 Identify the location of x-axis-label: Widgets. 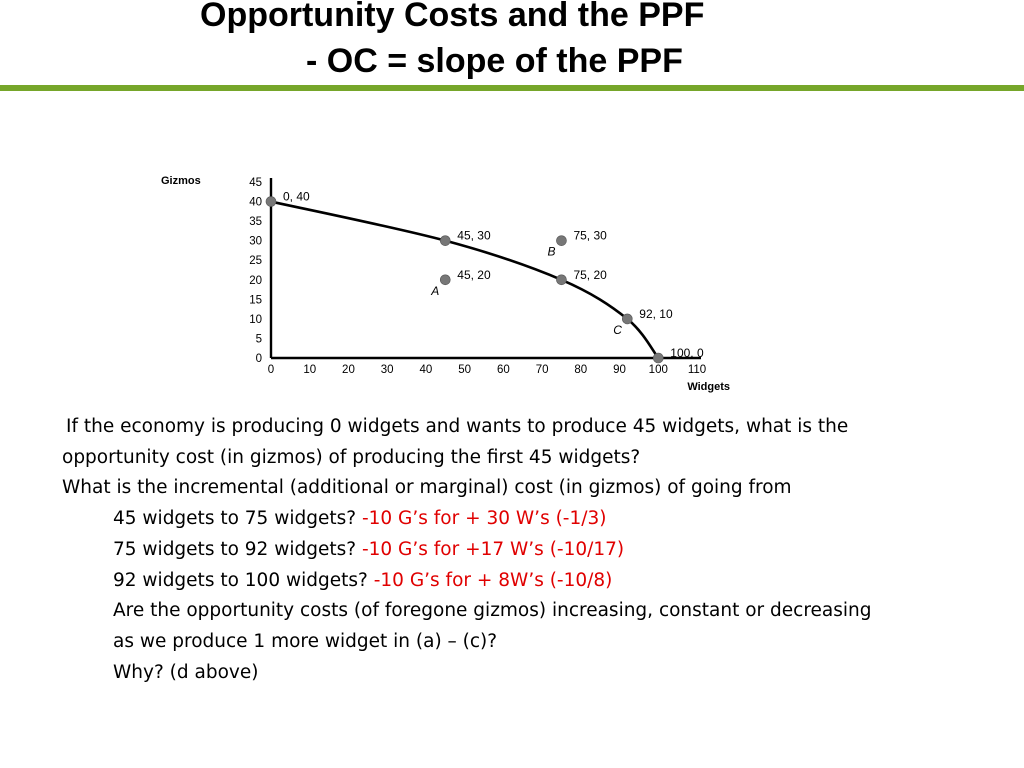
(708, 387).